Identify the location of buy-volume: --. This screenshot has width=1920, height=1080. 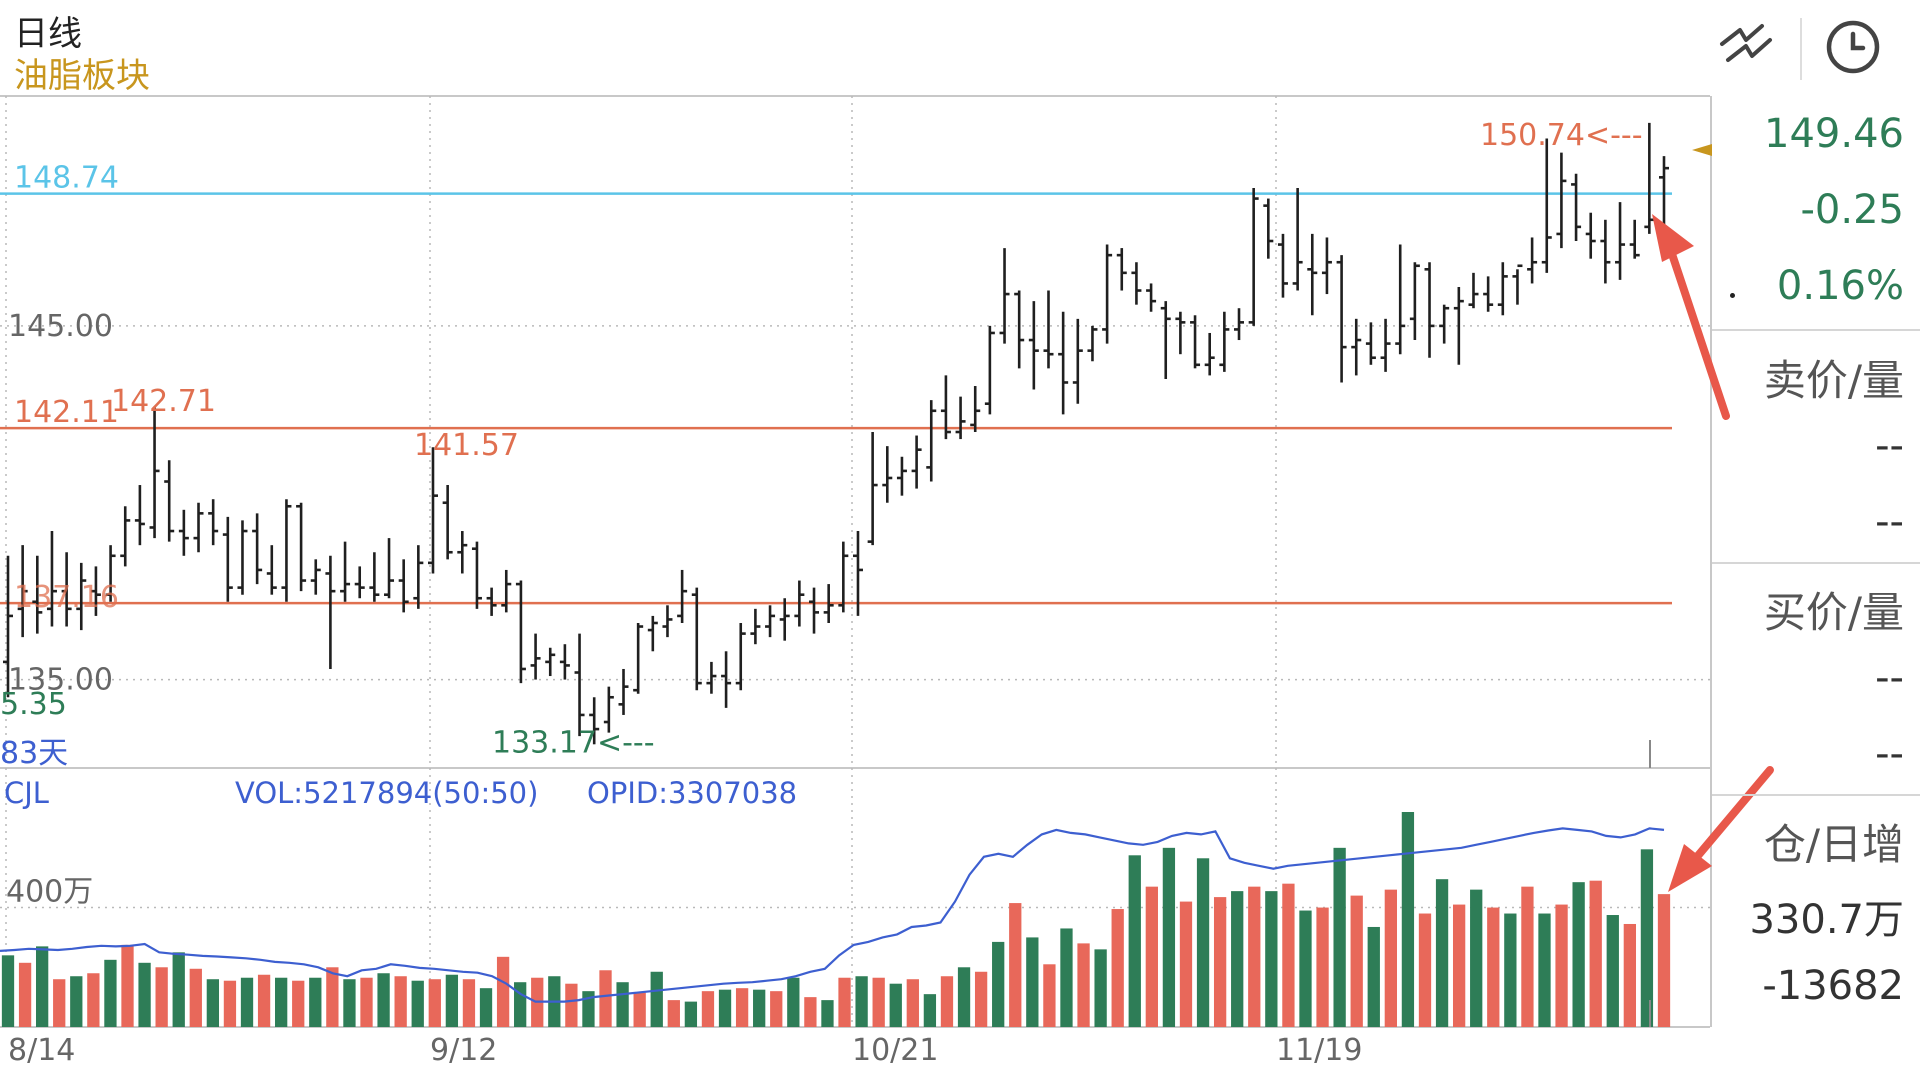
(1889, 754).